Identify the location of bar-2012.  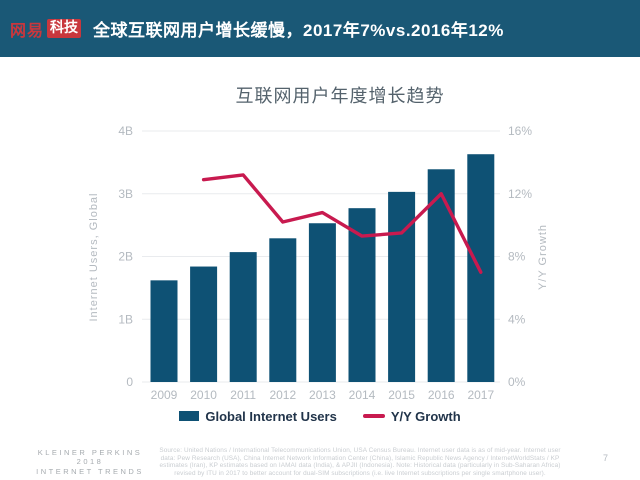
(283, 310).